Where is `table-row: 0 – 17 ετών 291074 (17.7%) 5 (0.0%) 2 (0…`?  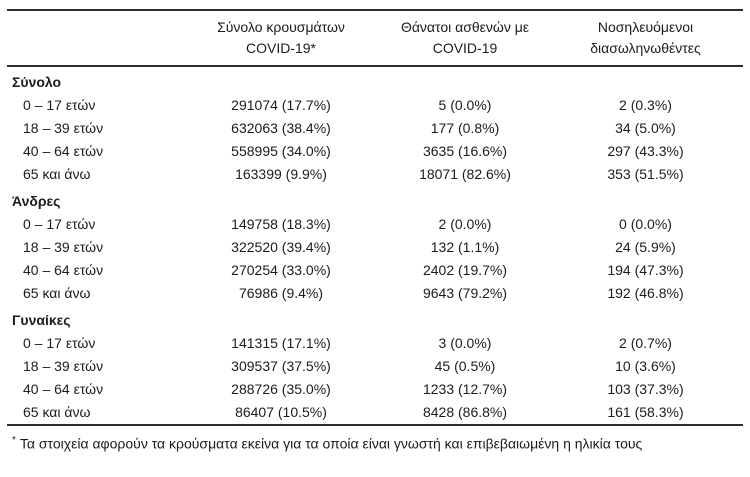
table-row: 0 – 17 ετών 291074 (17.7%) 5 (0.0%) 2 (0… is located at coordinates (375, 105).